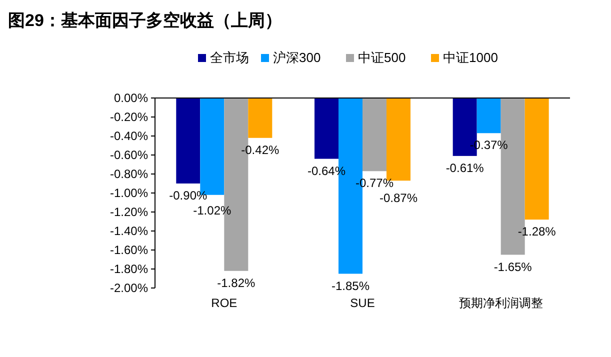 This screenshot has height=357, width=611. Describe the element at coordinates (470, 57) in the screenshot. I see `legend-label: 中证1000` at that location.